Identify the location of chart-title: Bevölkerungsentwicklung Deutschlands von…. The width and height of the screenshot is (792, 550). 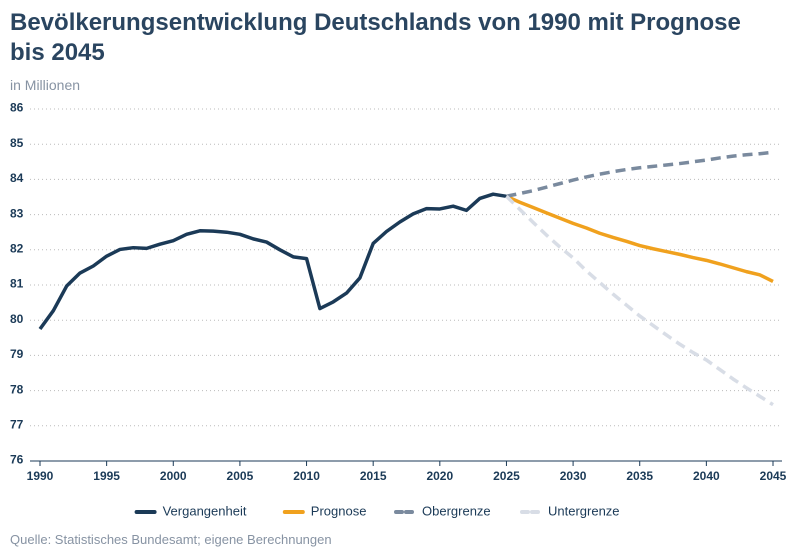
(375, 37).